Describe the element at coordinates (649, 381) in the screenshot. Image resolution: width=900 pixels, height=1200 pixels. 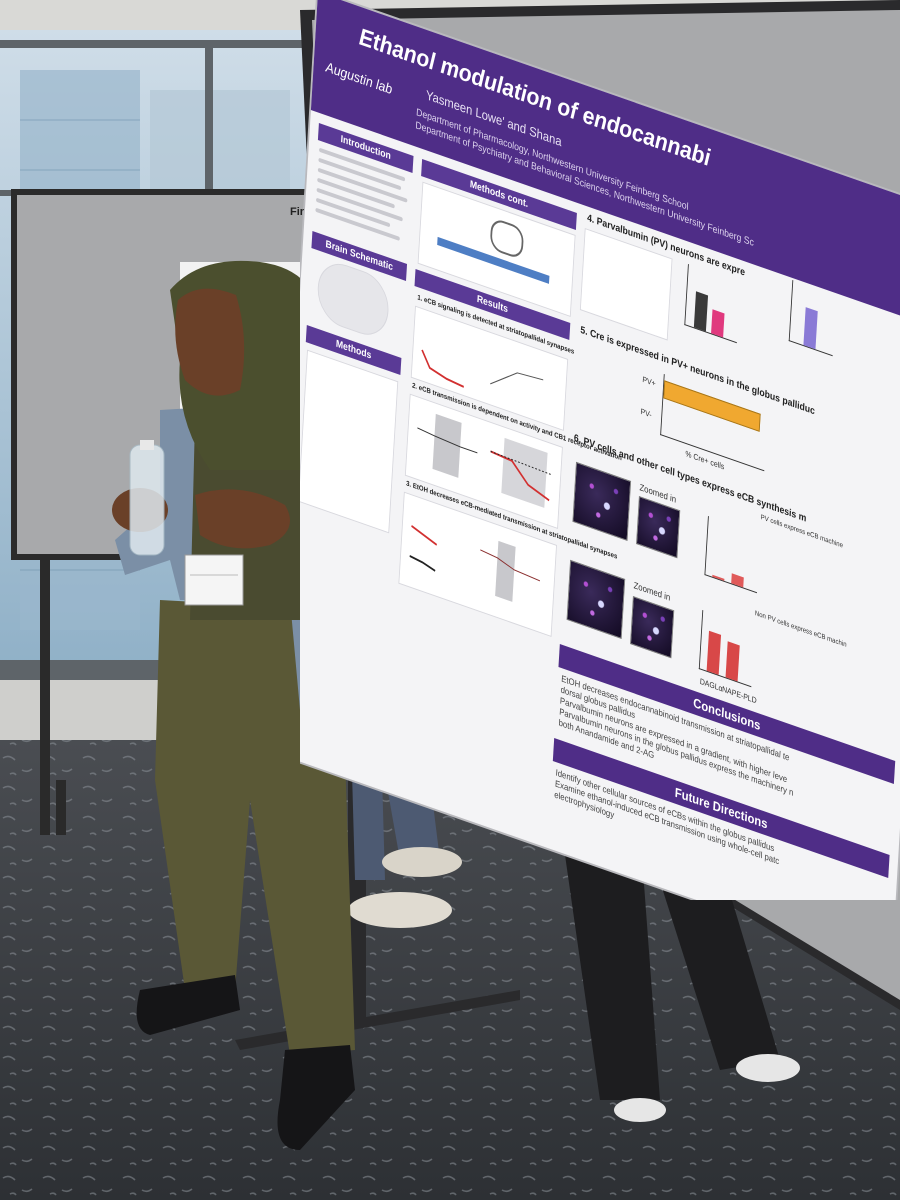
I see `cre-ylabel-pv-plus: PV+` at that location.